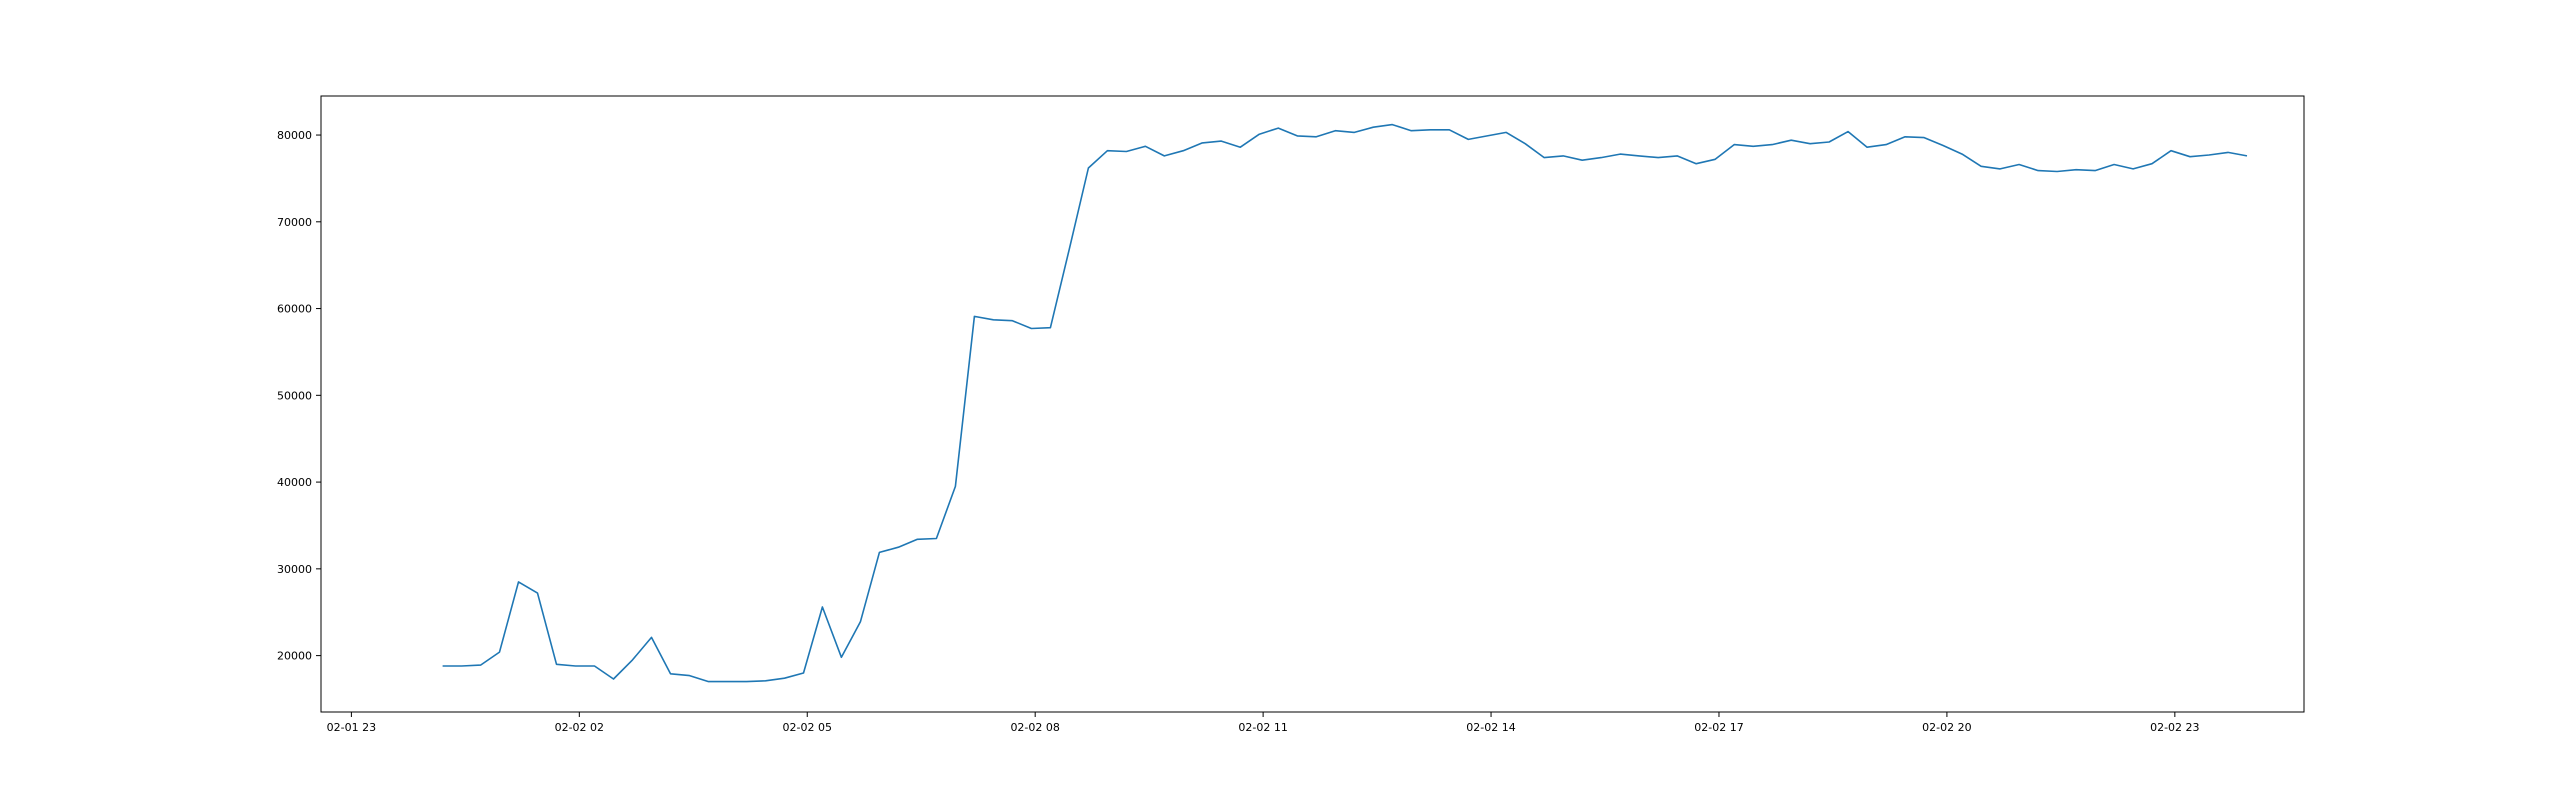  What do you see at coordinates (294, 656) in the screenshot?
I see `y-tick-label: 20000` at bounding box center [294, 656].